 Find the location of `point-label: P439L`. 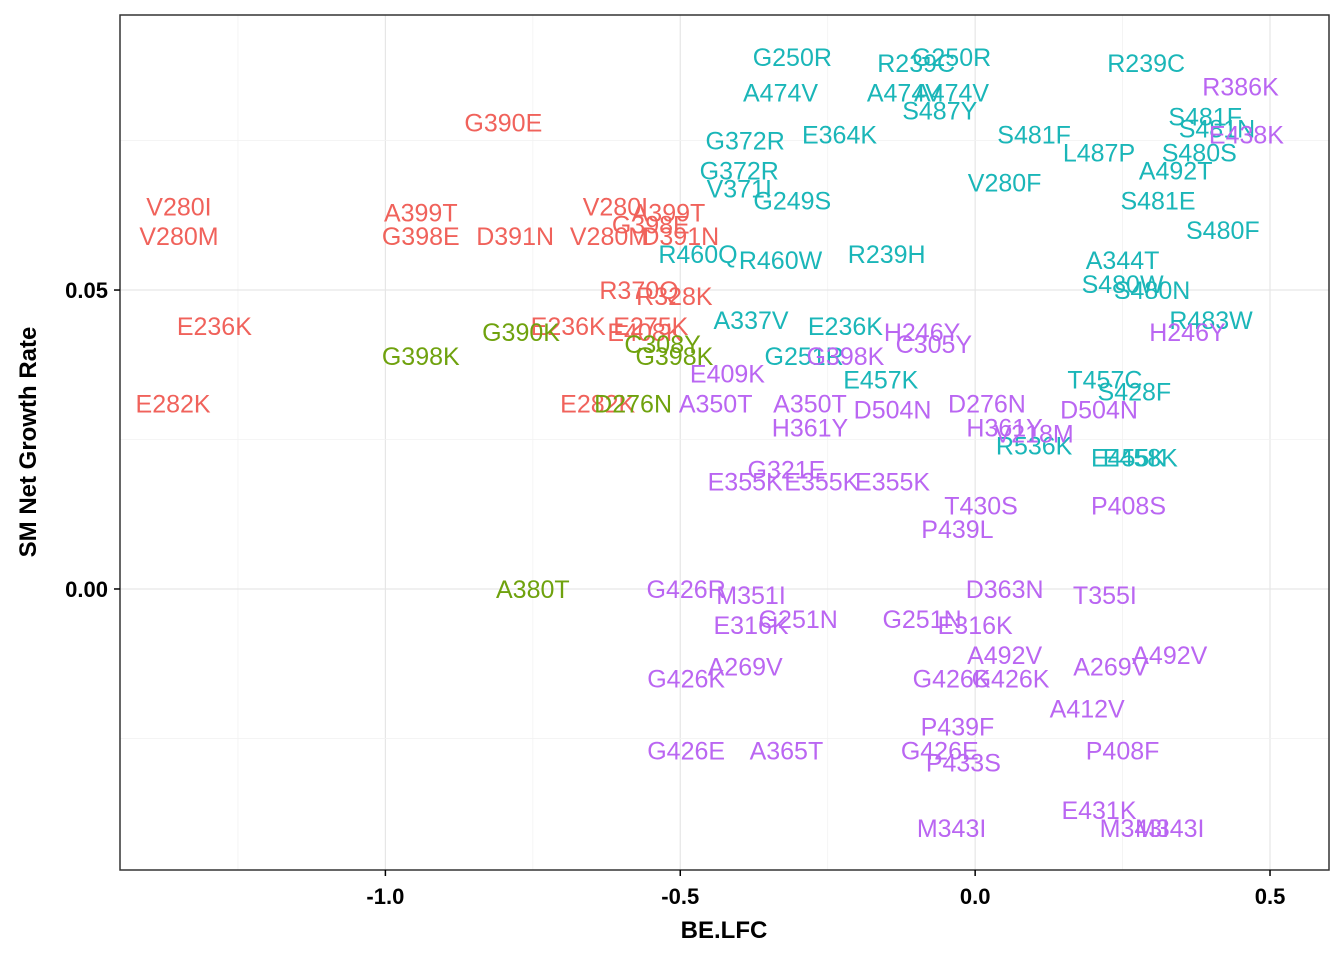

point-label: P439L is located at coordinates (957, 530).